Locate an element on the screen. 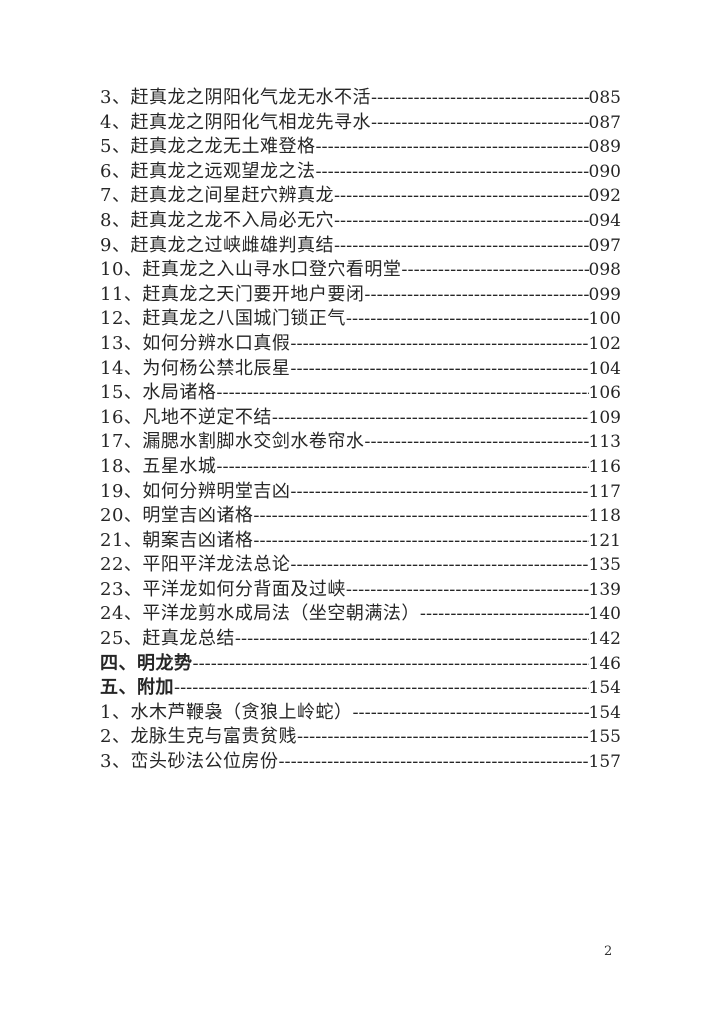 This screenshot has height=1024, width=723. toc-entry-page: 113 is located at coordinates (604, 442).